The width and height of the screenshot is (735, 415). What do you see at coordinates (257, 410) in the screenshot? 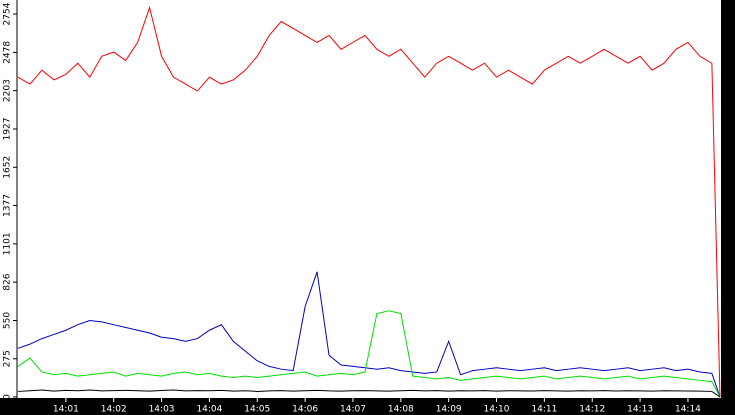
I see `x-tick-label: 14:05` at bounding box center [257, 410].